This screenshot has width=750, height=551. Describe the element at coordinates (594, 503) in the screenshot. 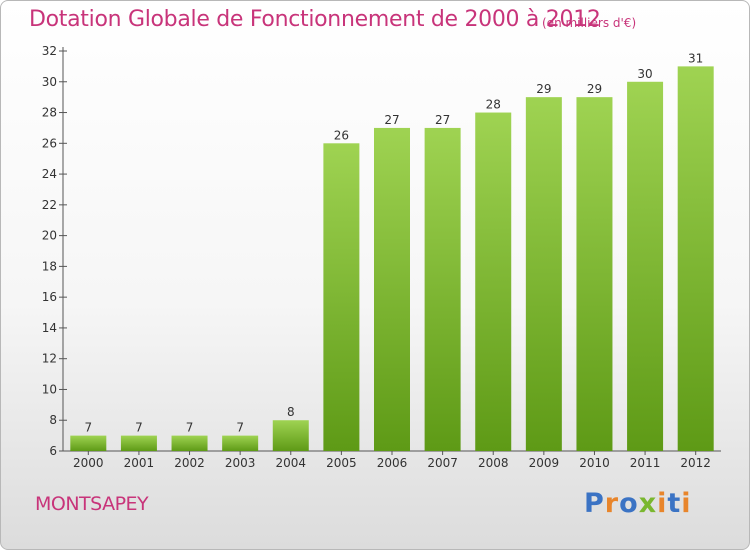

I see `logo-letter: P` at that location.